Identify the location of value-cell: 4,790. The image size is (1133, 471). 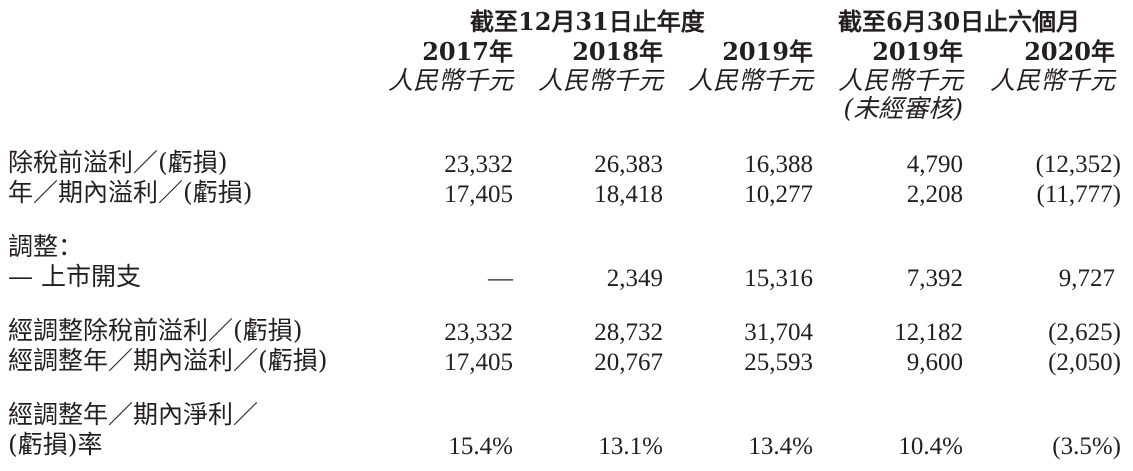
(934, 164).